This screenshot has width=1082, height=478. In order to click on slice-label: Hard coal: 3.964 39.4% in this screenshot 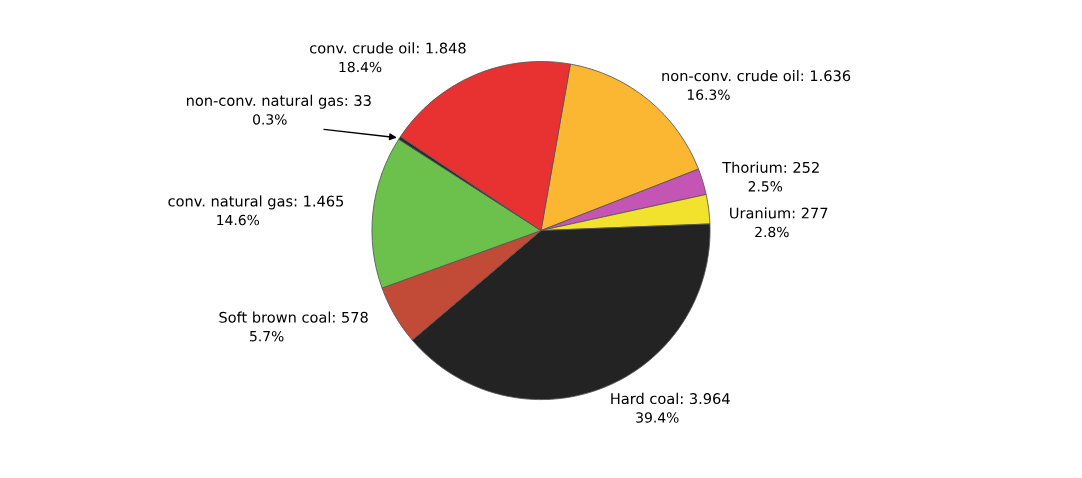, I will do `click(670, 407)`.